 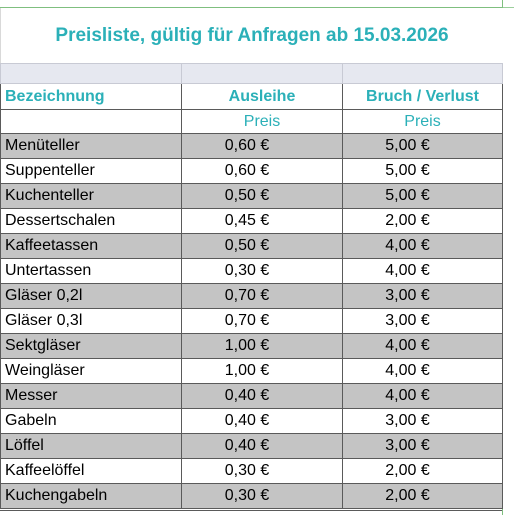 I want to click on spacer-row, so click(x=251, y=73).